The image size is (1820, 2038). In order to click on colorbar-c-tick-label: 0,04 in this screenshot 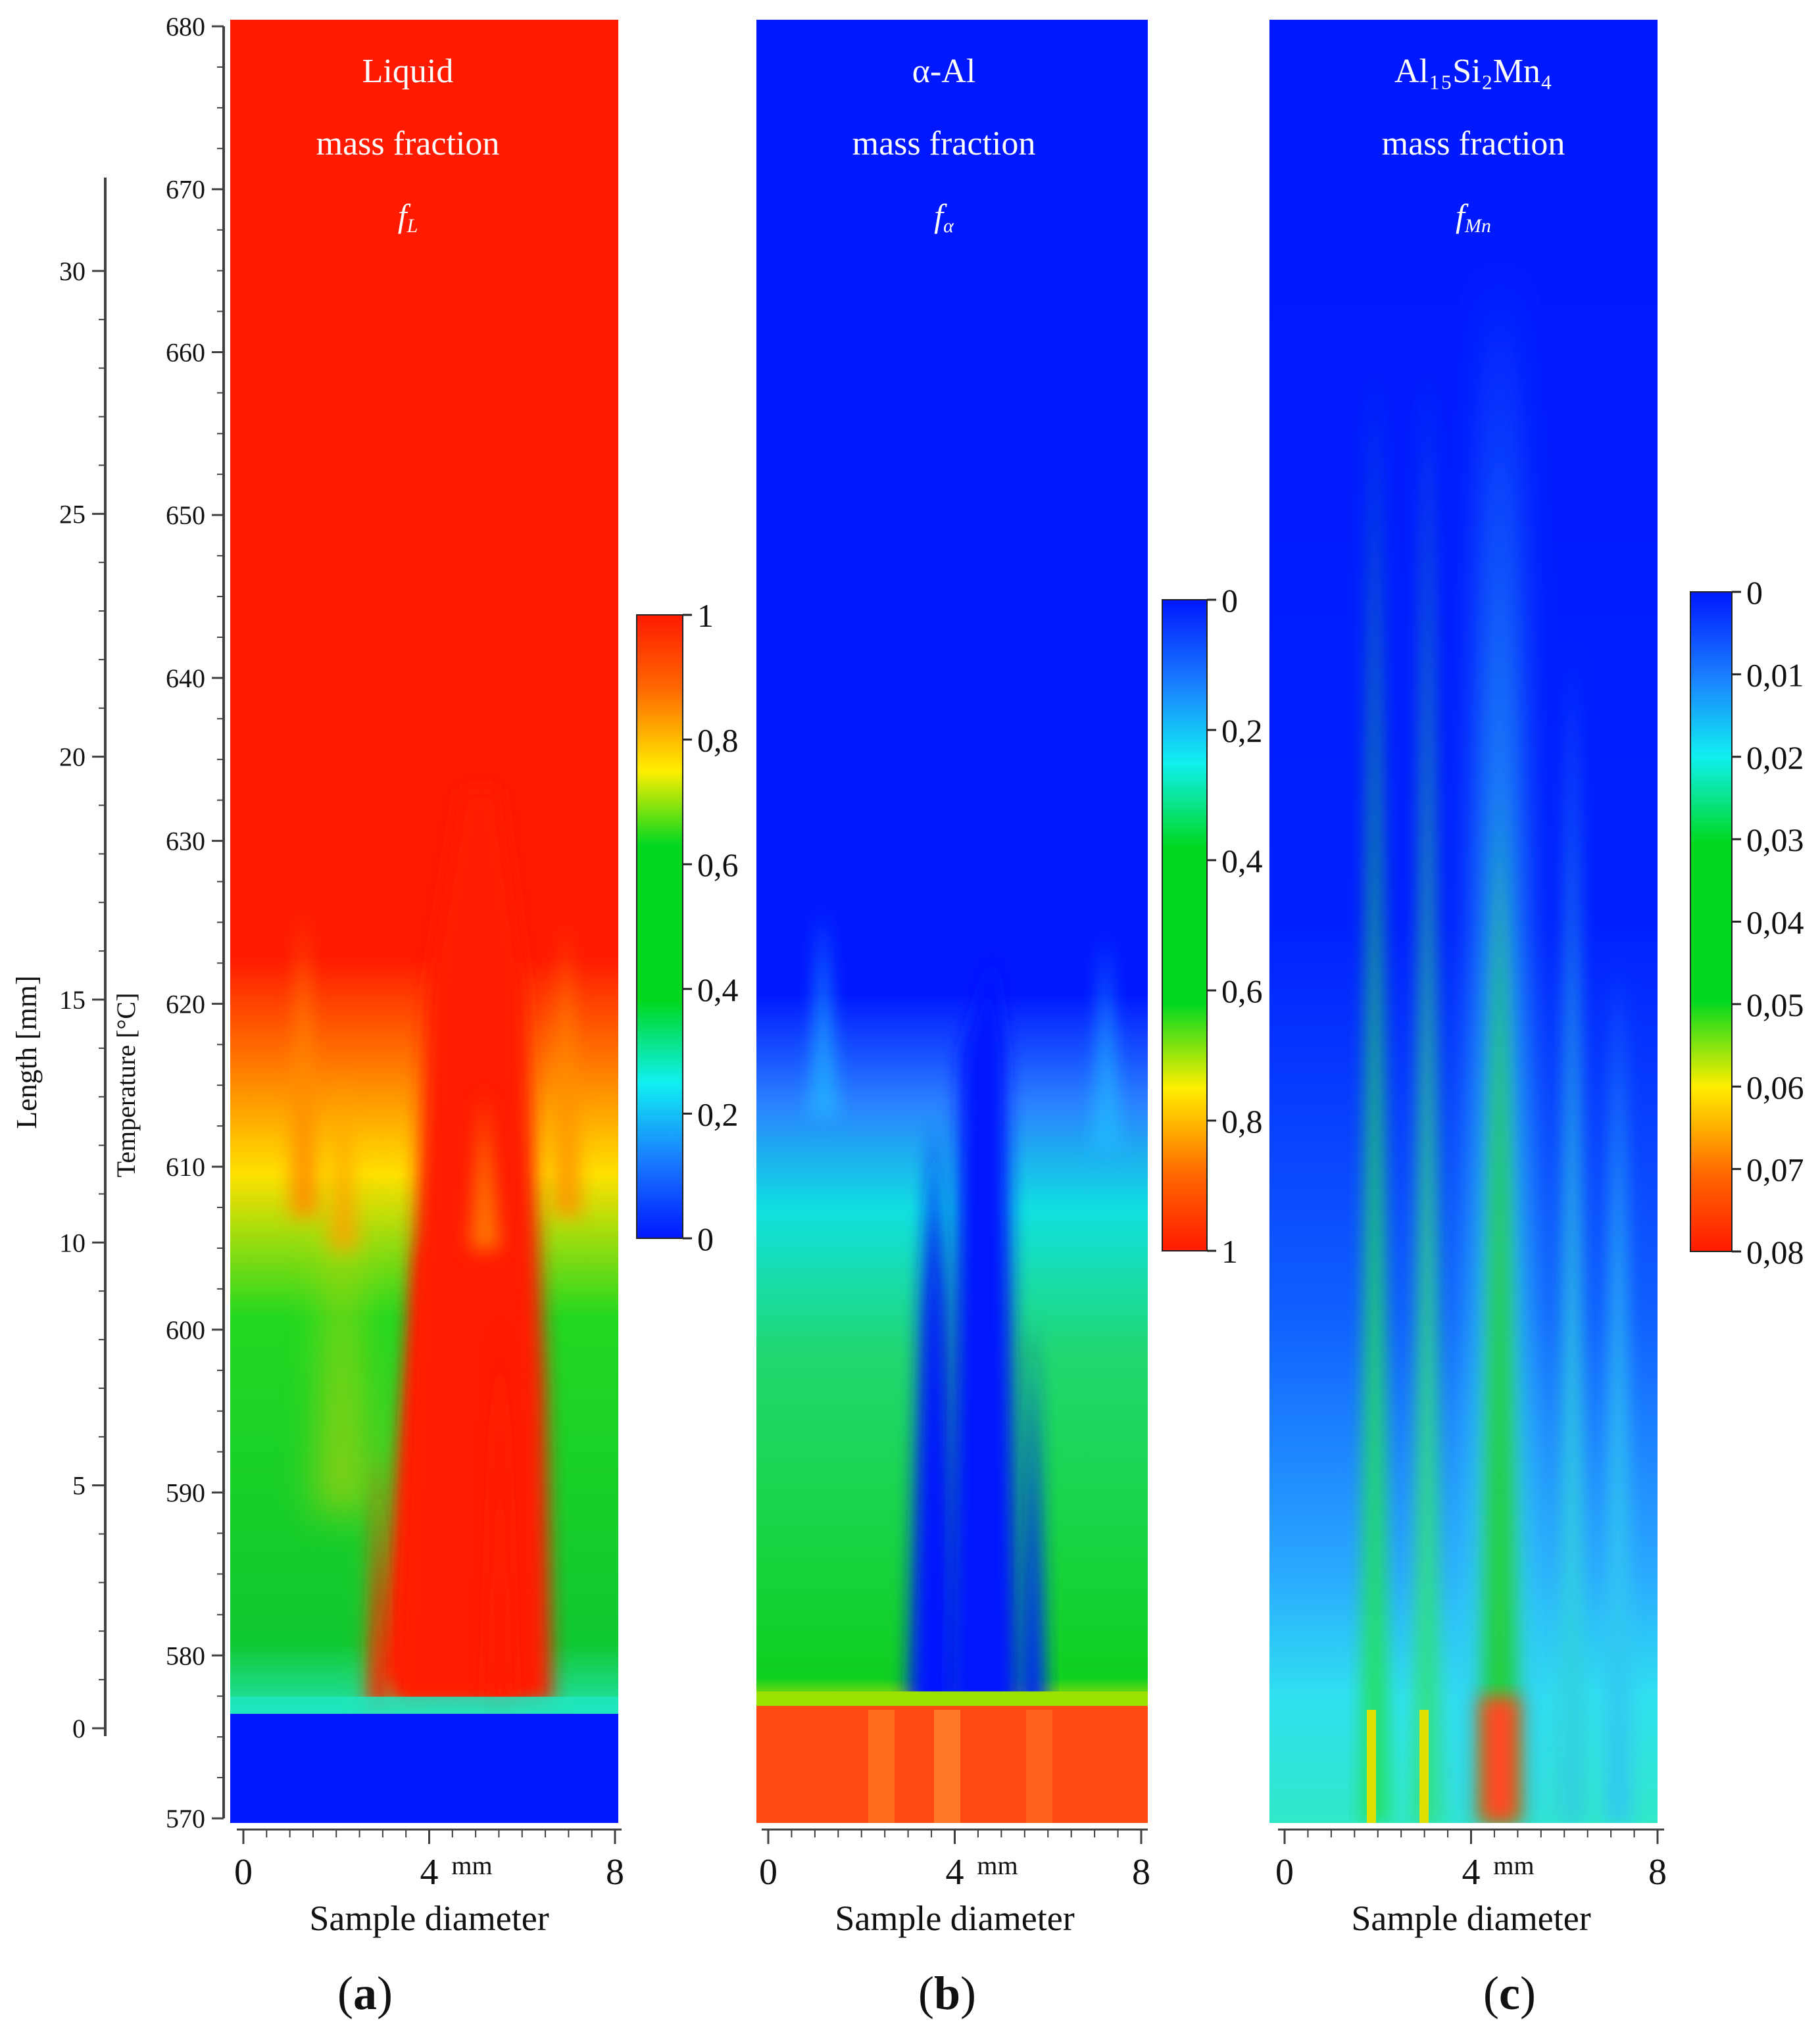, I will do `click(1775, 923)`.